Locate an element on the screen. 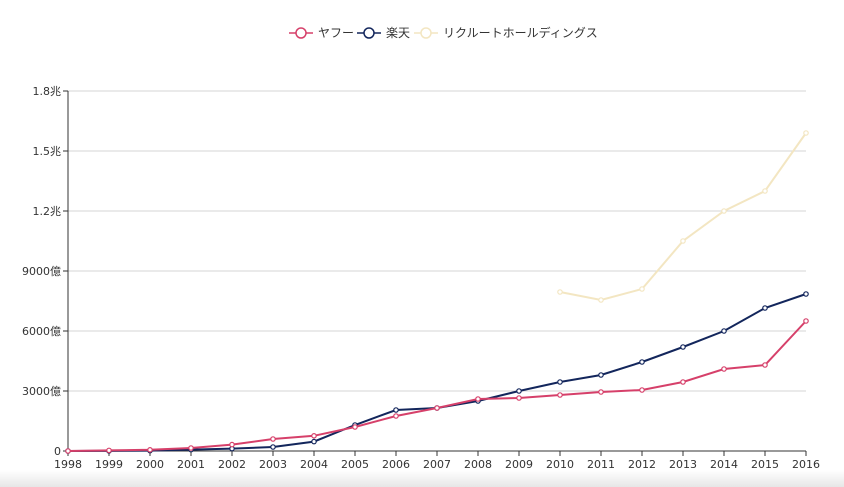 The width and height of the screenshot is (844, 487). series-line is located at coordinates (683, 217).